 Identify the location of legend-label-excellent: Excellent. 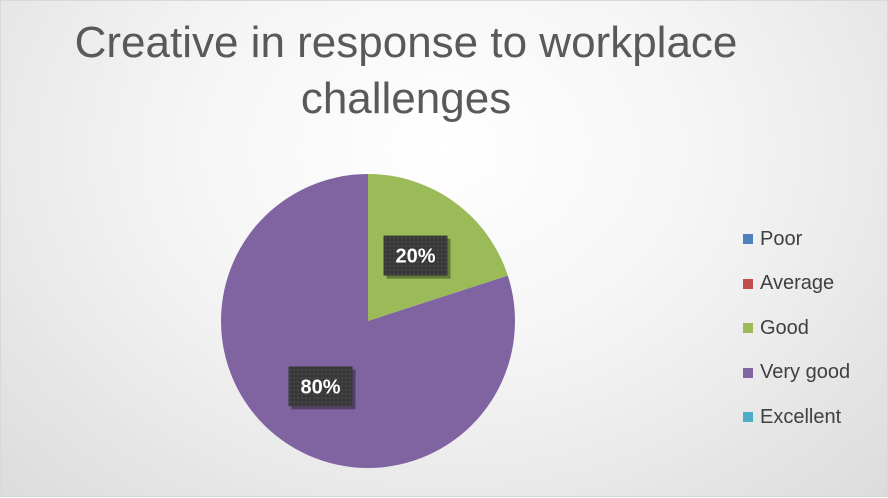
(801, 416).